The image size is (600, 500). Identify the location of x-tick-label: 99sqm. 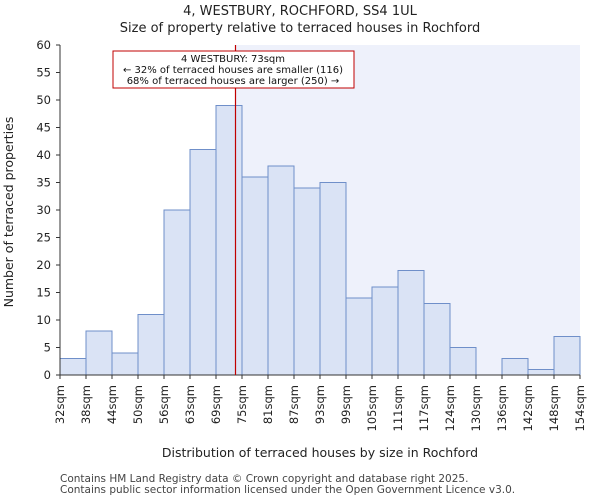
(346, 404).